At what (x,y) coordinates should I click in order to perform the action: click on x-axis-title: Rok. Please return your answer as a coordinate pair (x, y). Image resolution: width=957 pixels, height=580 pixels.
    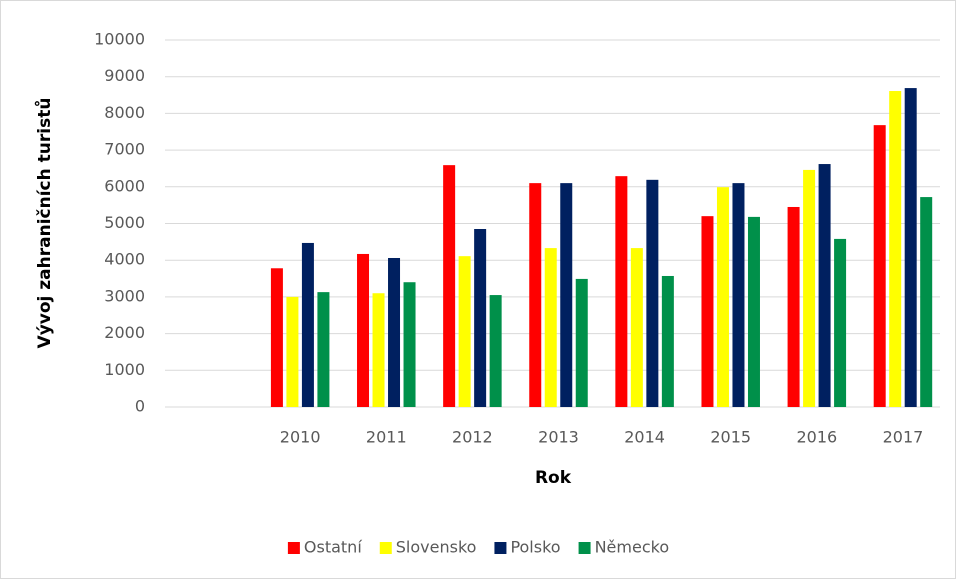
    Looking at the image, I should click on (553, 478).